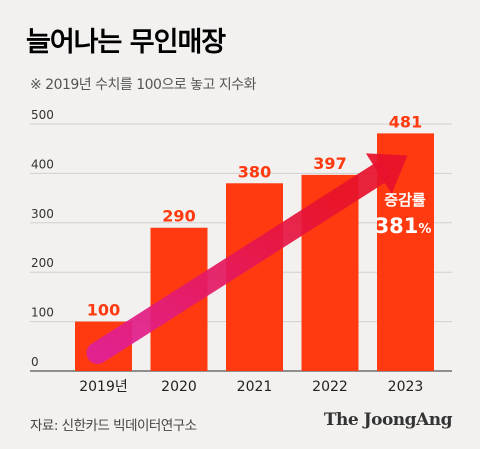 The height and width of the screenshot is (449, 480). What do you see at coordinates (42, 263) in the screenshot?
I see `y-tick-label: 200` at bounding box center [42, 263].